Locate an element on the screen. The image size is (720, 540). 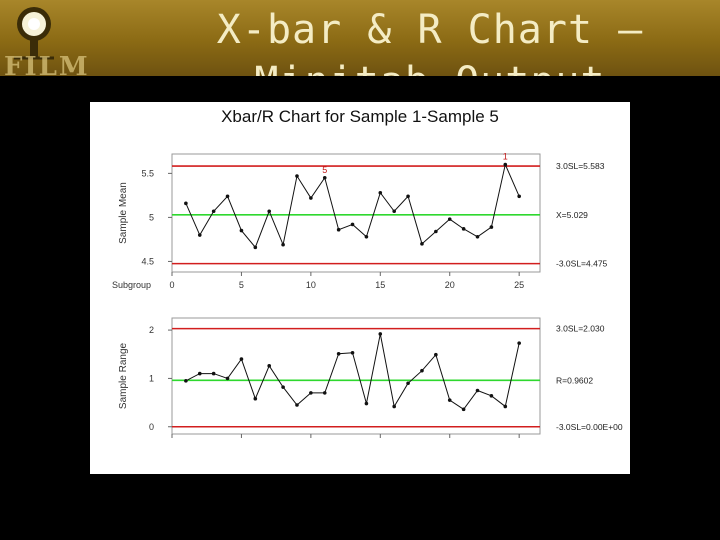
x-axis-label: Subgroup is located at coordinates (131, 285).